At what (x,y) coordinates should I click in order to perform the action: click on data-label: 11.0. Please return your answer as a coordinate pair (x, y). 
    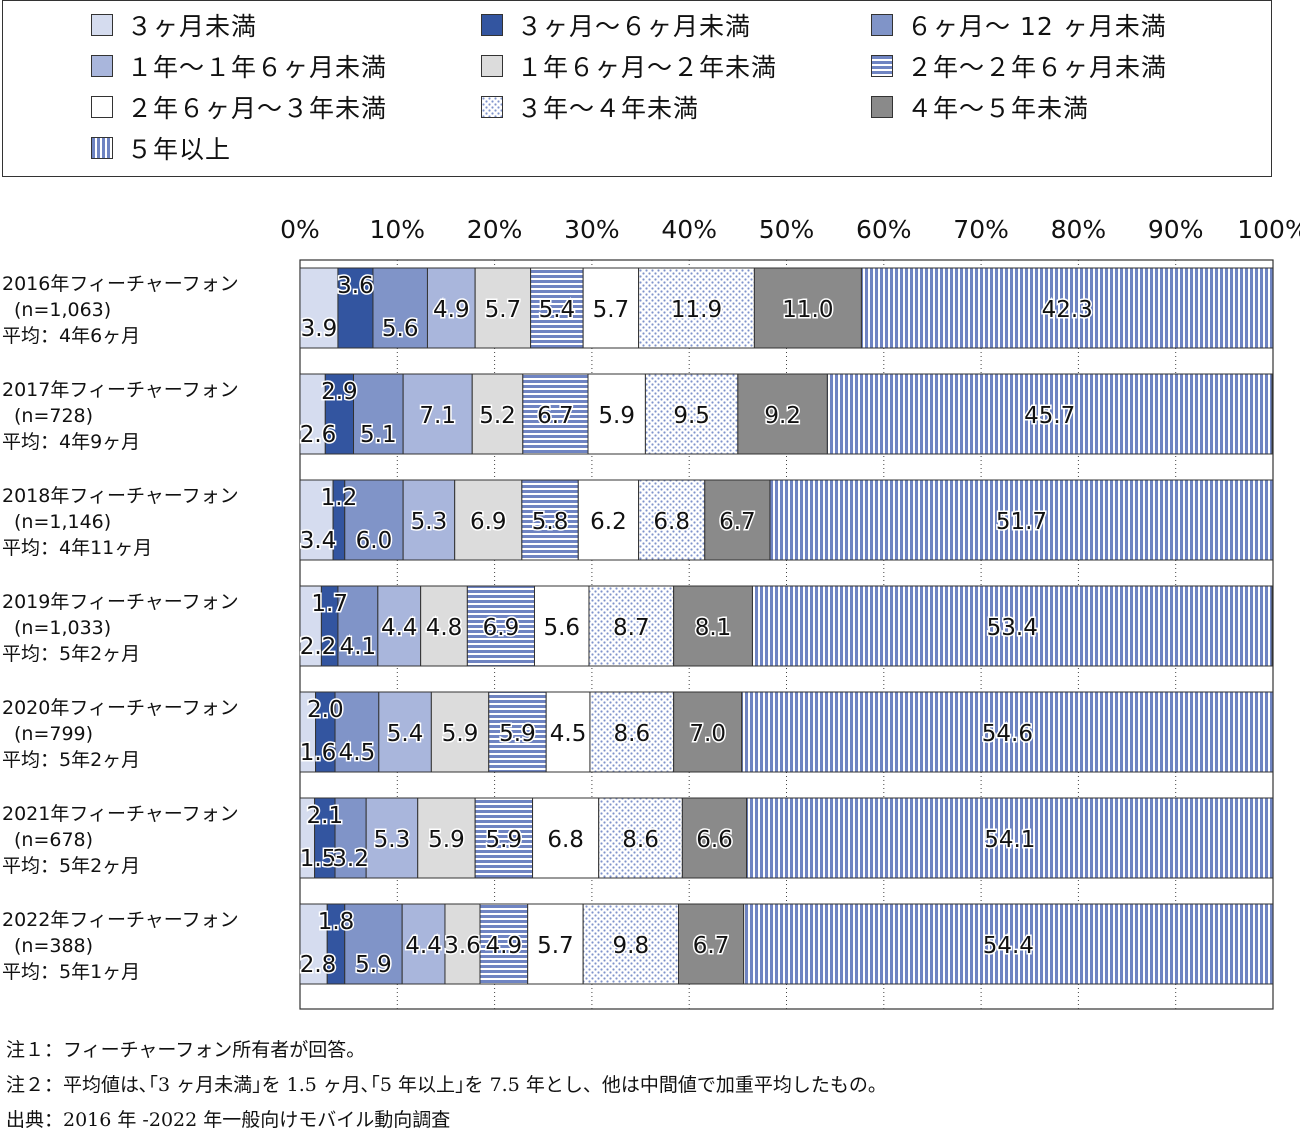
    Looking at the image, I should click on (807, 310).